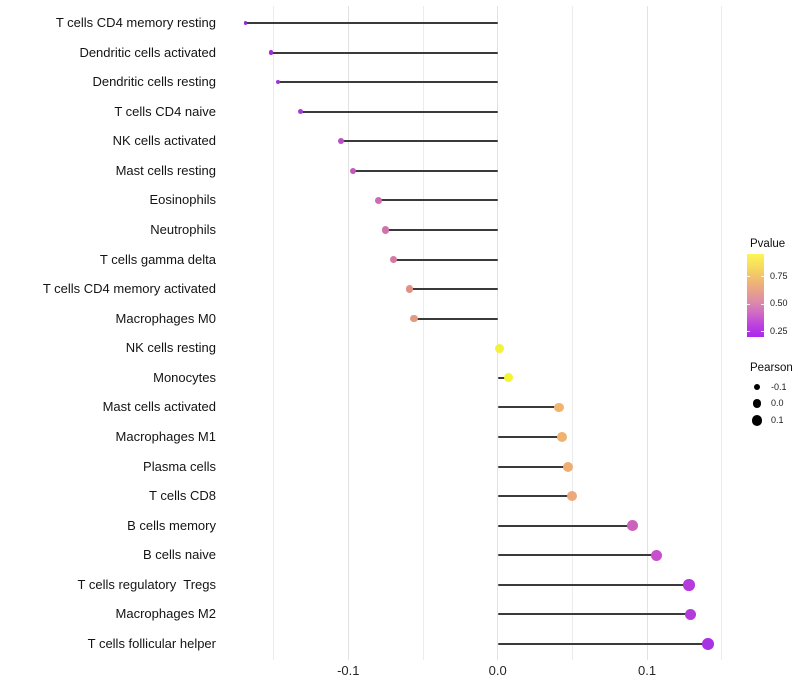  What do you see at coordinates (779, 386) in the screenshot?
I see `size-legend-label: -0.1` at bounding box center [779, 386].